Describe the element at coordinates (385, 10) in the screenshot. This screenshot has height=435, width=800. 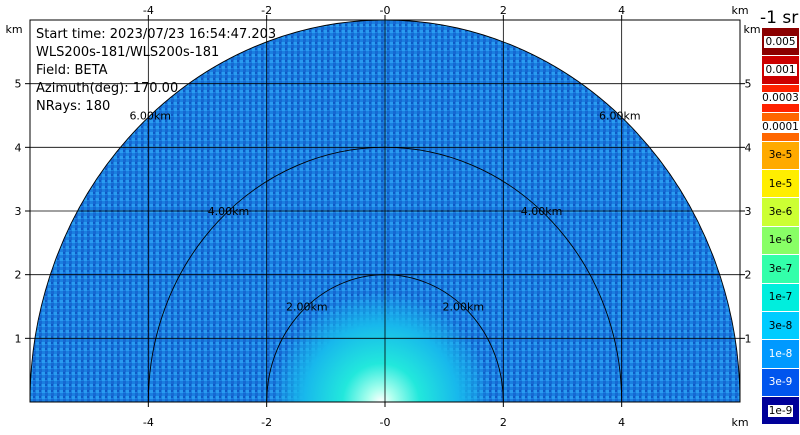
I see `x-tick-label-top: -0` at that location.